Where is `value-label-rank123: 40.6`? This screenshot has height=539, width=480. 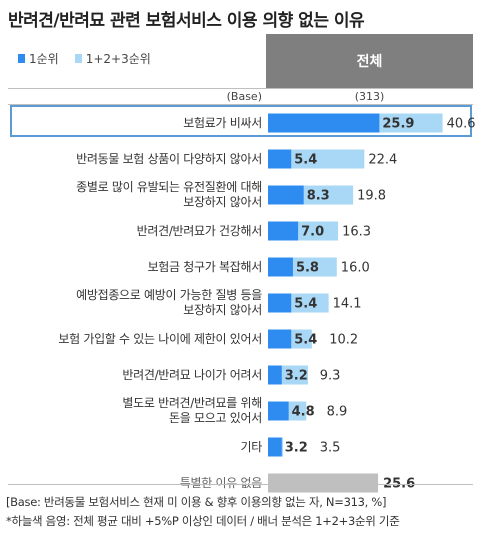 value-label-rank123: 40.6 is located at coordinates (461, 124).